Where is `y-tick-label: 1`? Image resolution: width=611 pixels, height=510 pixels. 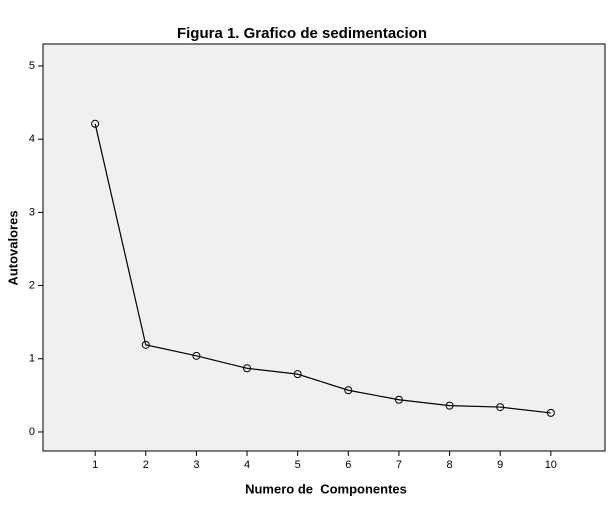
y-tick-label: 1 is located at coordinates (32, 359).